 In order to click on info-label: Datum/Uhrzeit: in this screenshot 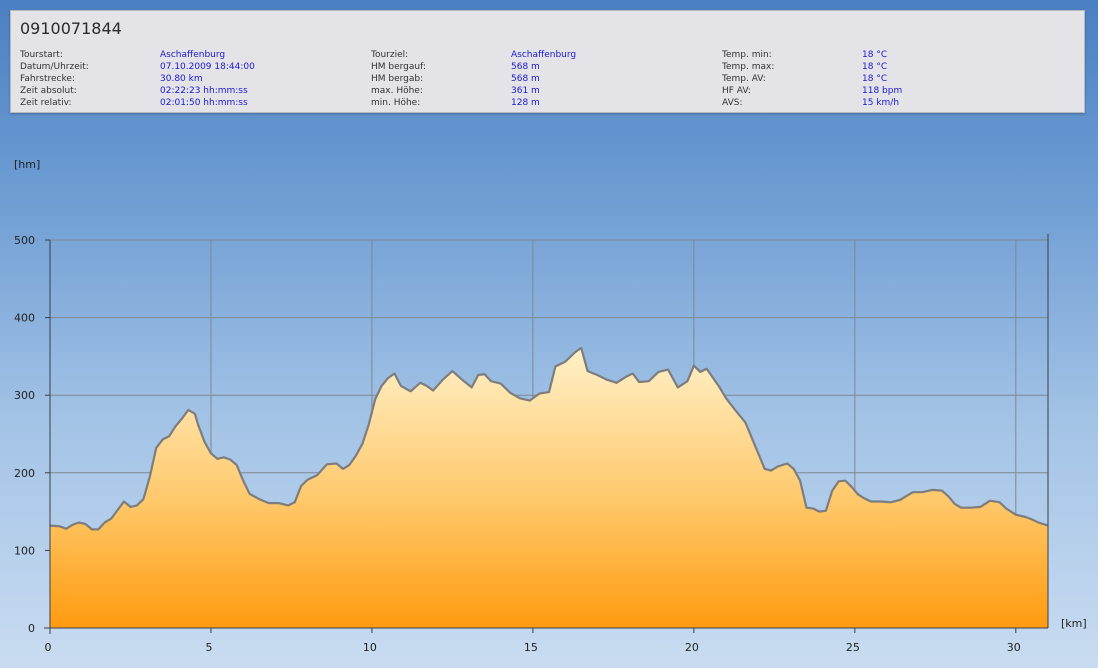, I will do `click(54, 67)`.